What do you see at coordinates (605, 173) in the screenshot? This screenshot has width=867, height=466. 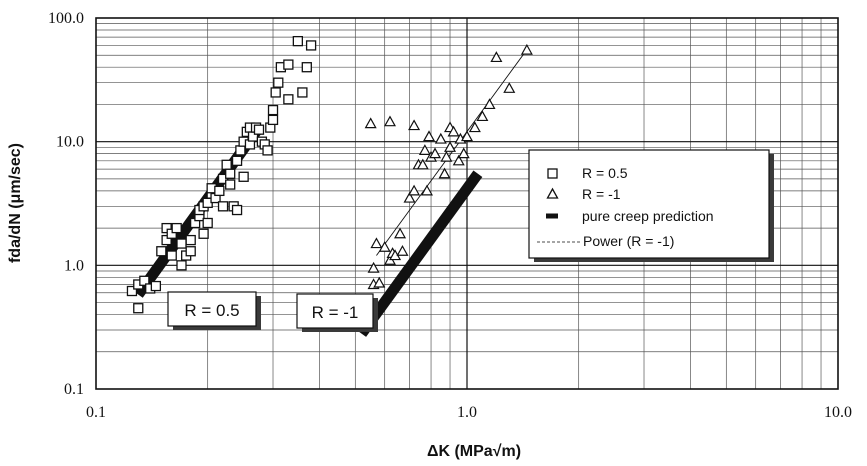 I see `legend-label-r05: R = 0.5` at bounding box center [605, 173].